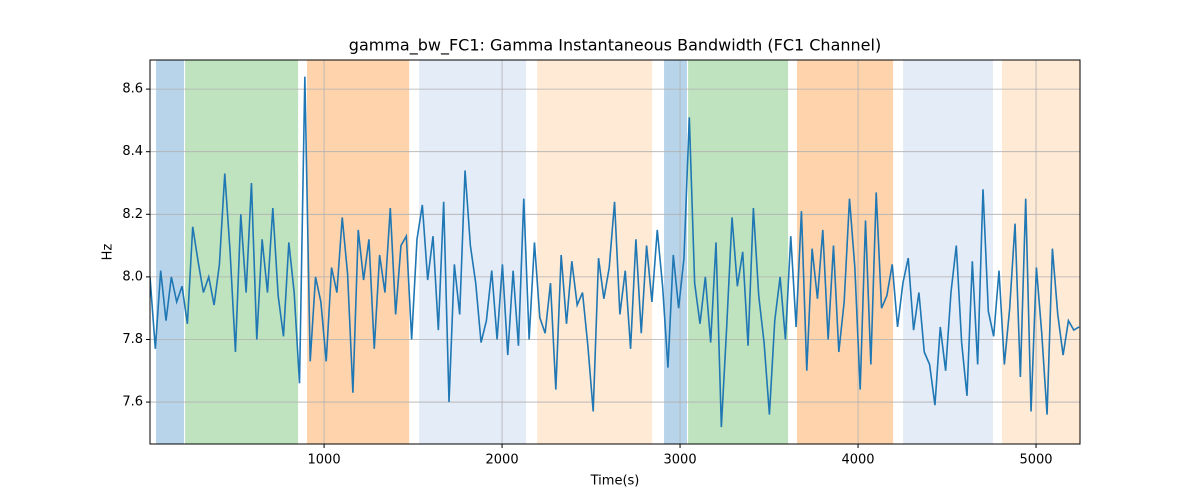  I want to click on x-tick-label: 3000, so click(680, 460).